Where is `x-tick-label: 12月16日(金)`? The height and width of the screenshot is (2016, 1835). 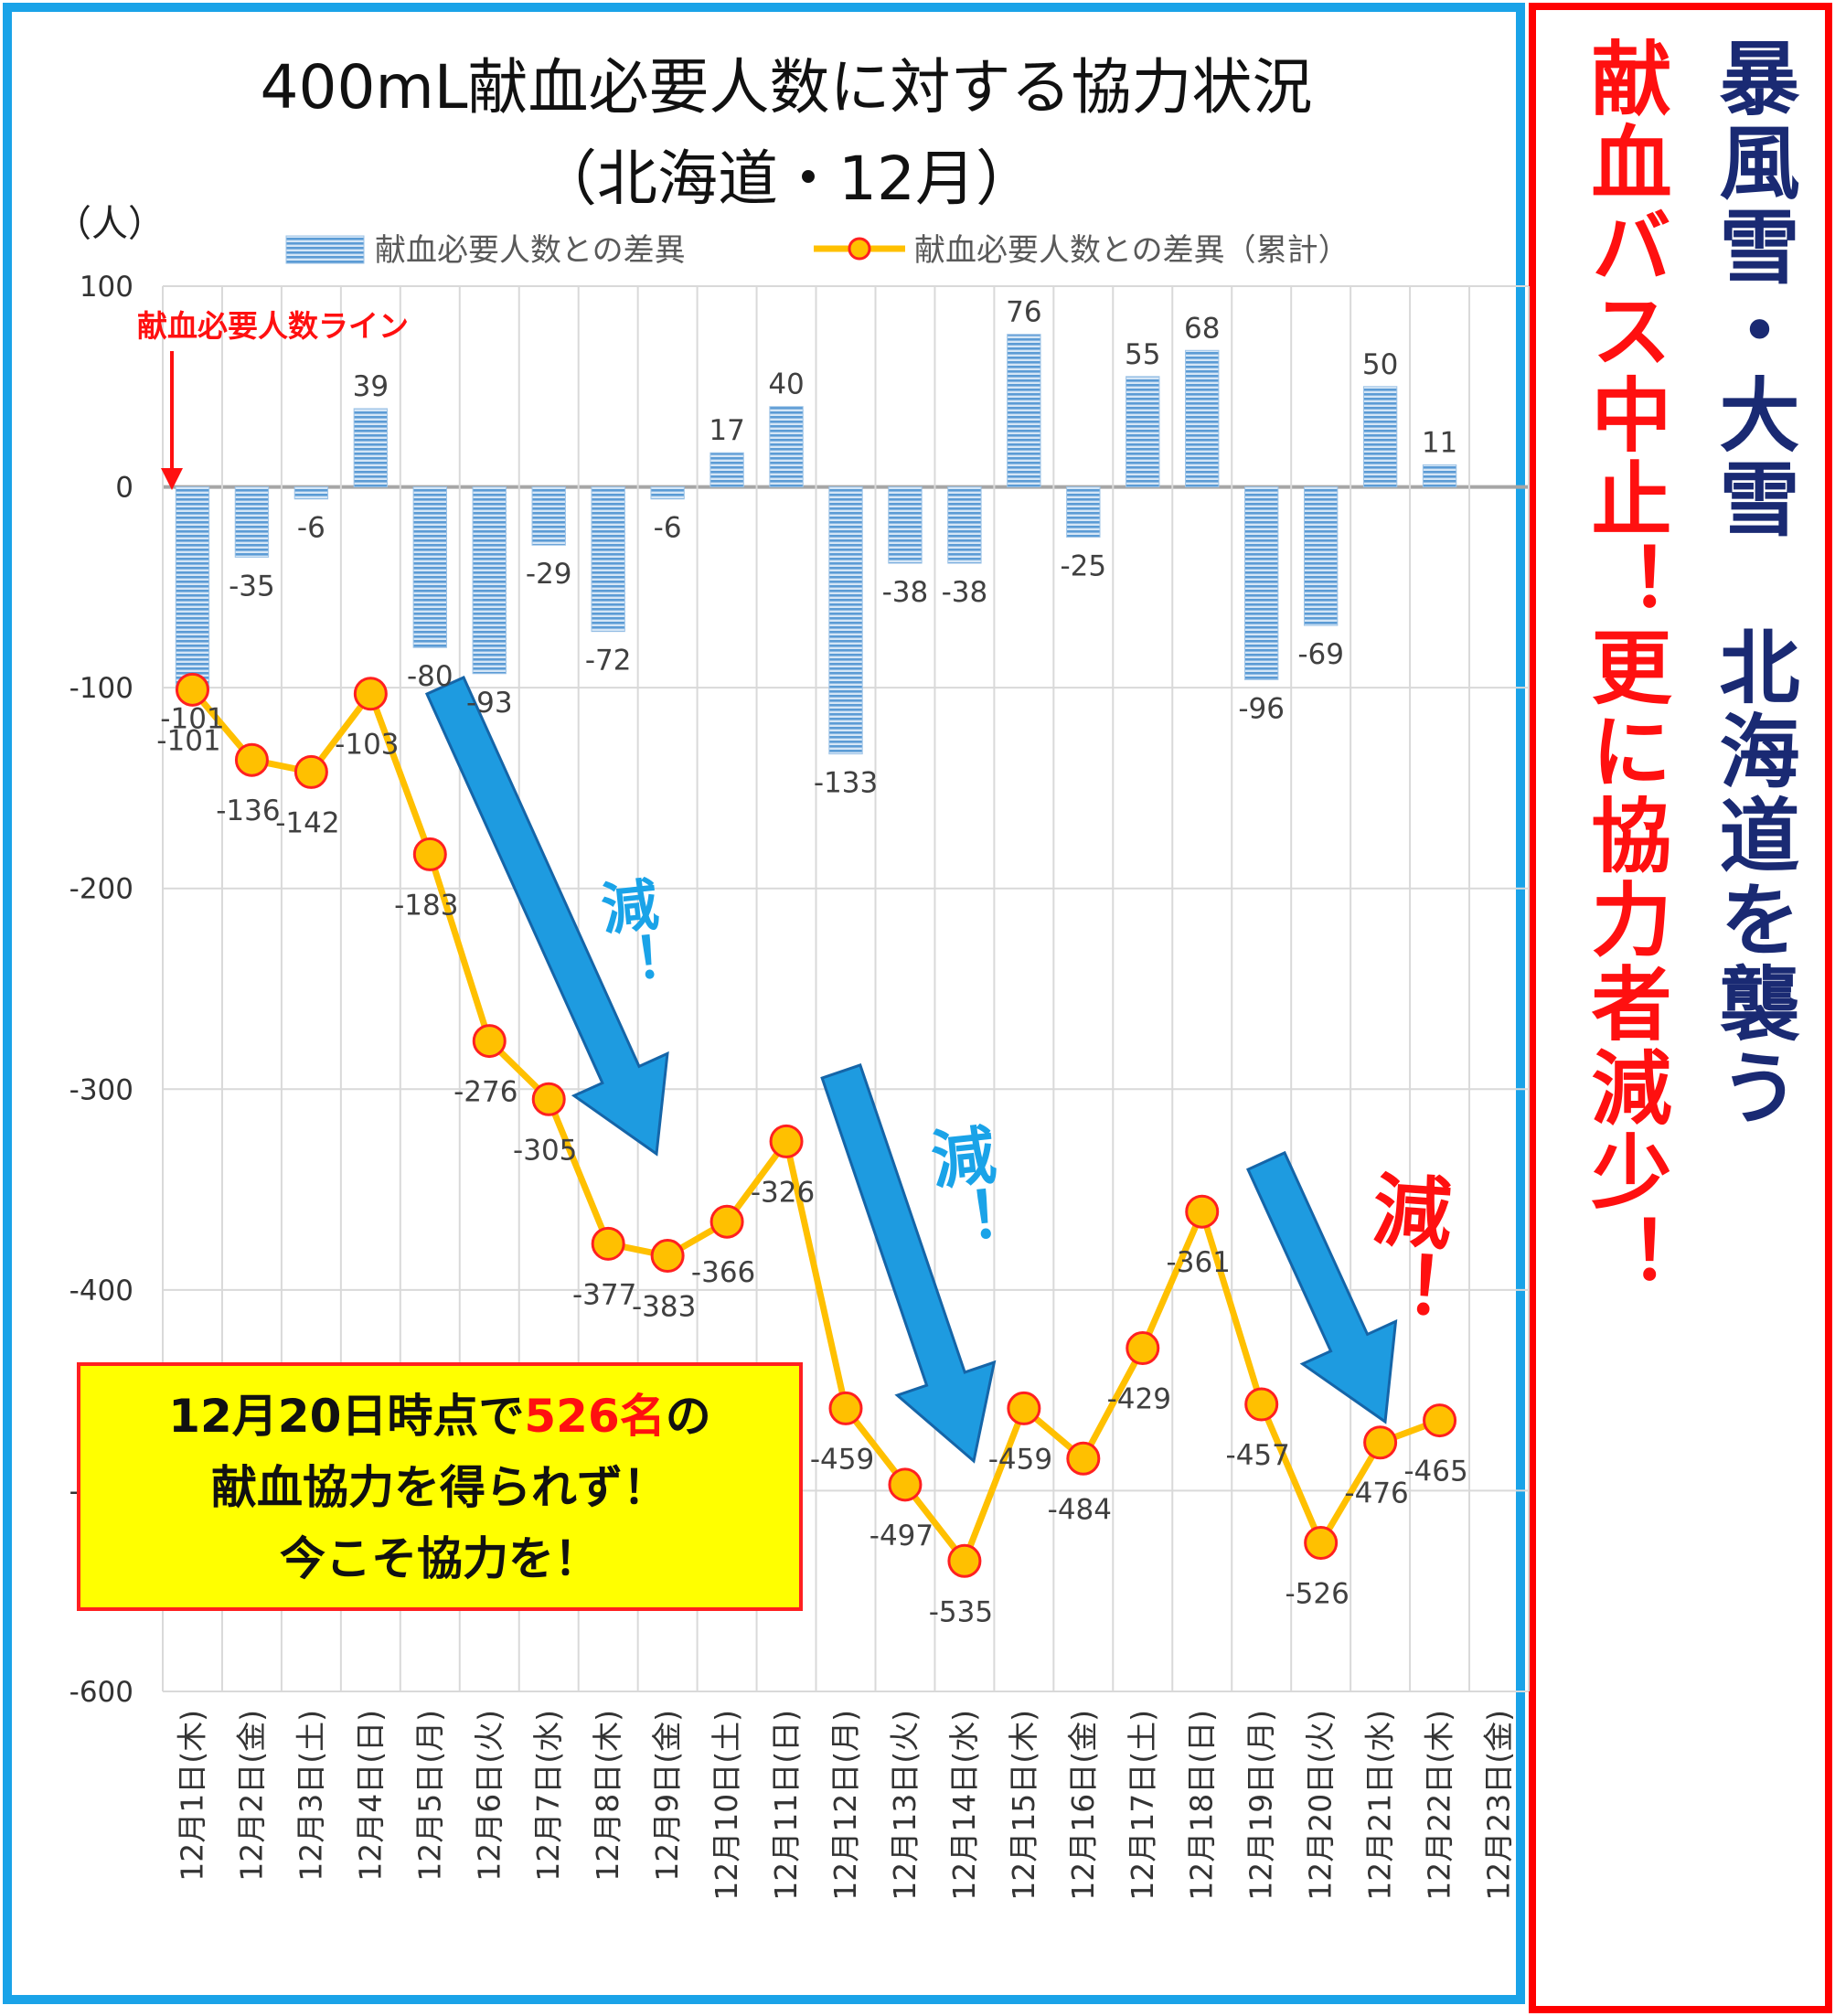 x-tick-label: 12月16日(金) is located at coordinates (1083, 1805).